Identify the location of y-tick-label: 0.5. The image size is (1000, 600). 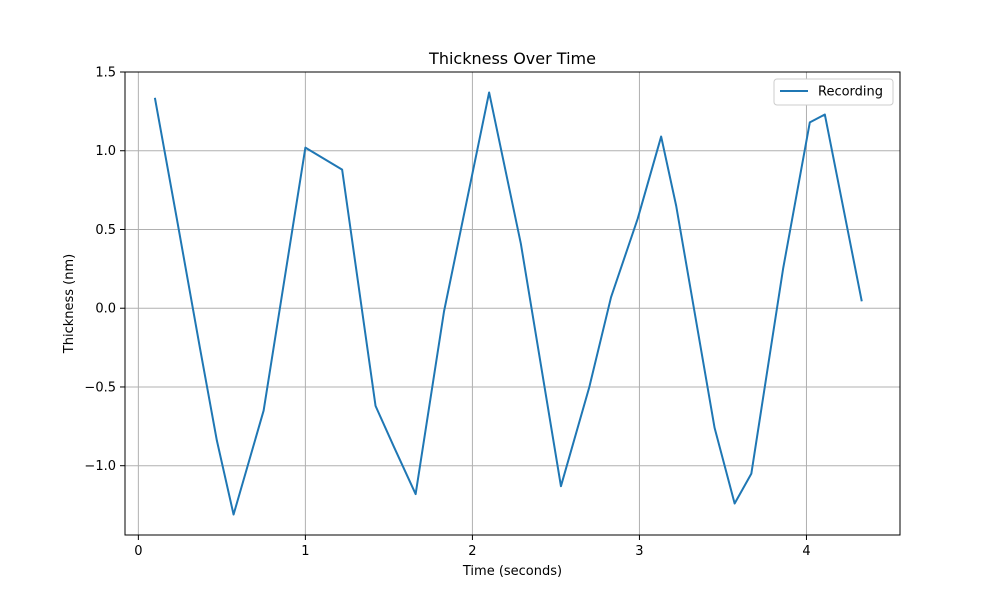
(105, 230).